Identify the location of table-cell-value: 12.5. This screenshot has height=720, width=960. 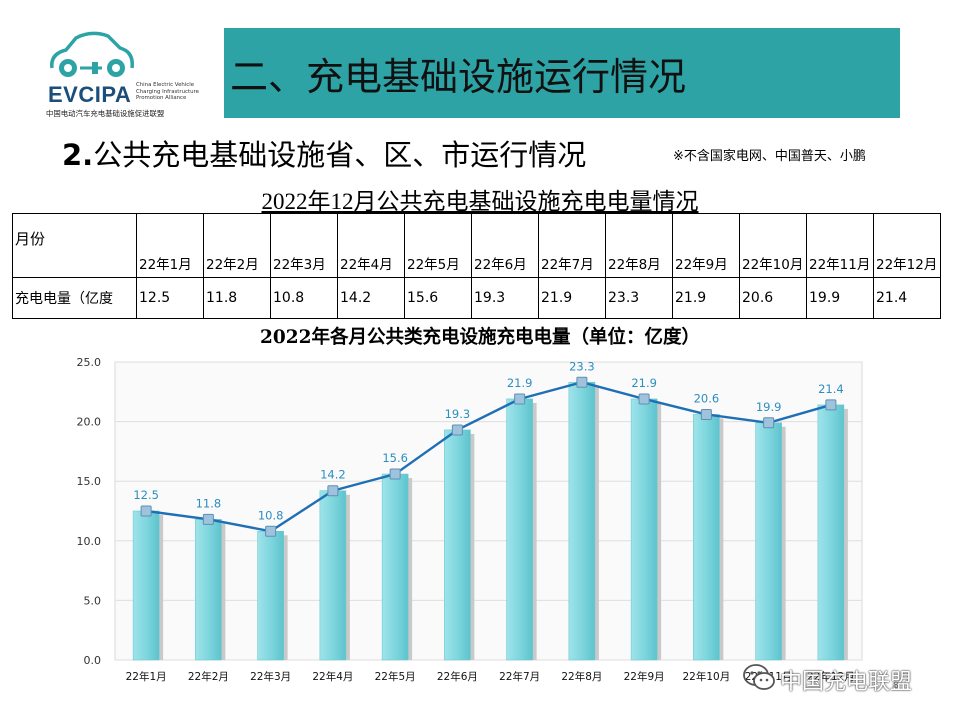
(170, 298).